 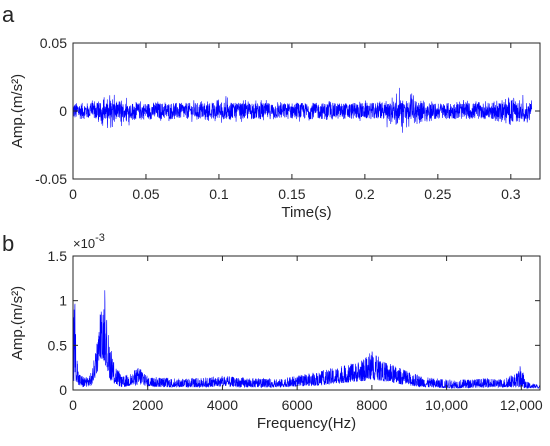 What do you see at coordinates (511, 194) in the screenshot?
I see `x-tick-label: 0.3` at bounding box center [511, 194].